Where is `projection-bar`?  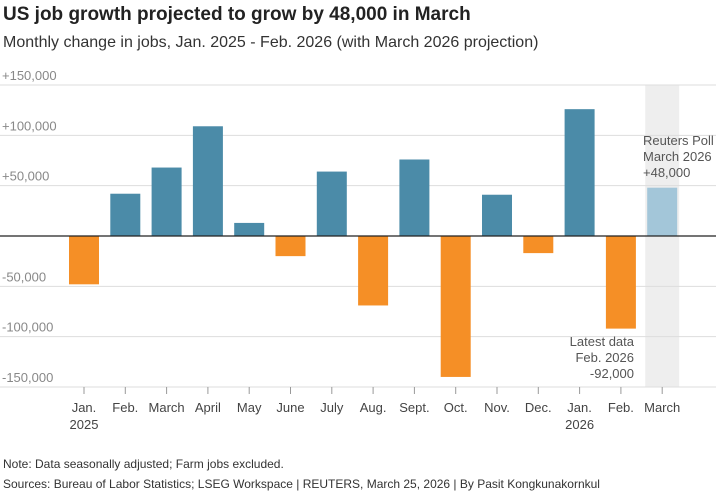 projection-bar is located at coordinates (662, 211).